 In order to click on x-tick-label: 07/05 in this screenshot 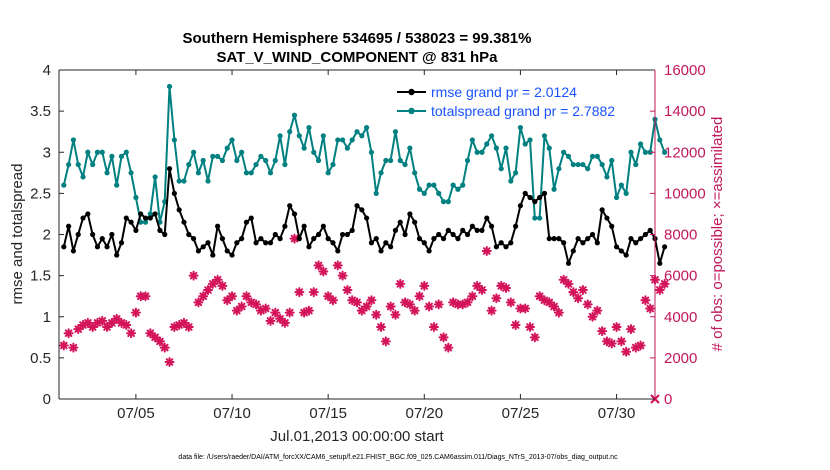, I will do `click(136, 413)`.